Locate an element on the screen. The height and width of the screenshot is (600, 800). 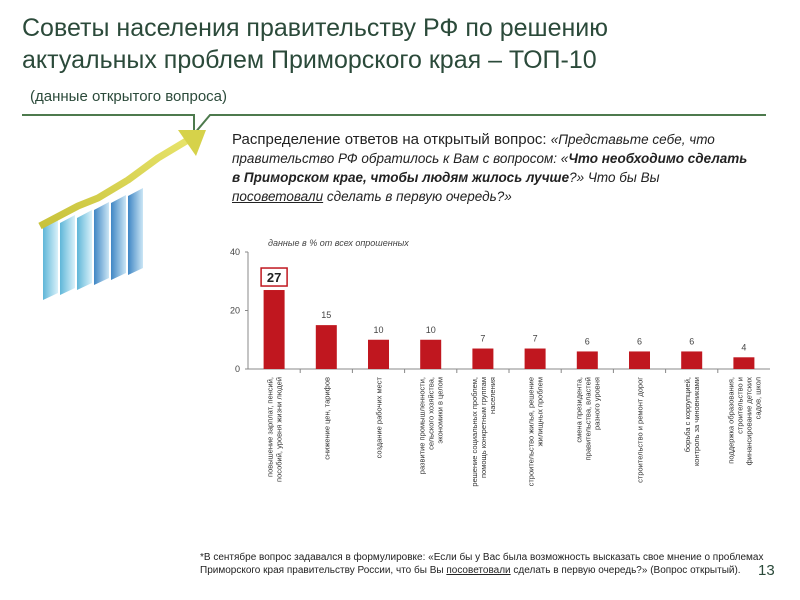
value-label: 27 is located at coordinates (274, 277).